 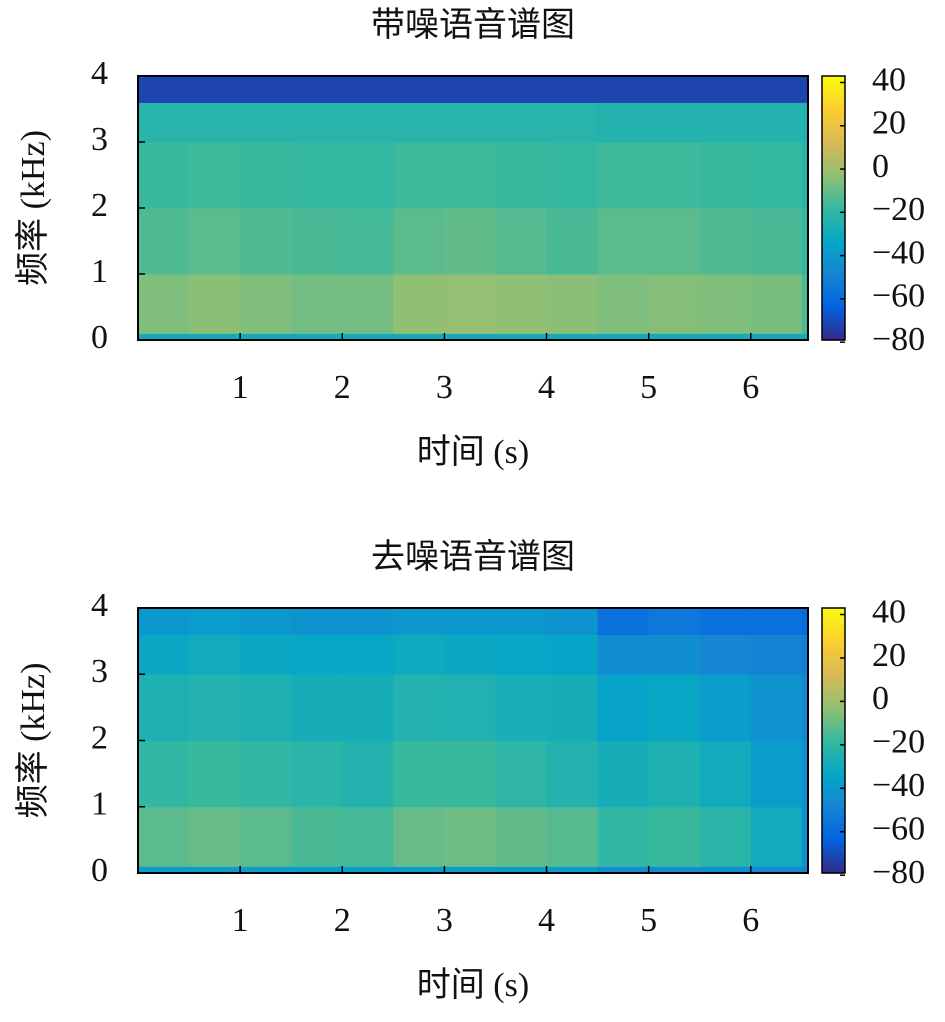 What do you see at coordinates (750, 920) in the screenshot?
I see `x-tick-label: 6` at bounding box center [750, 920].